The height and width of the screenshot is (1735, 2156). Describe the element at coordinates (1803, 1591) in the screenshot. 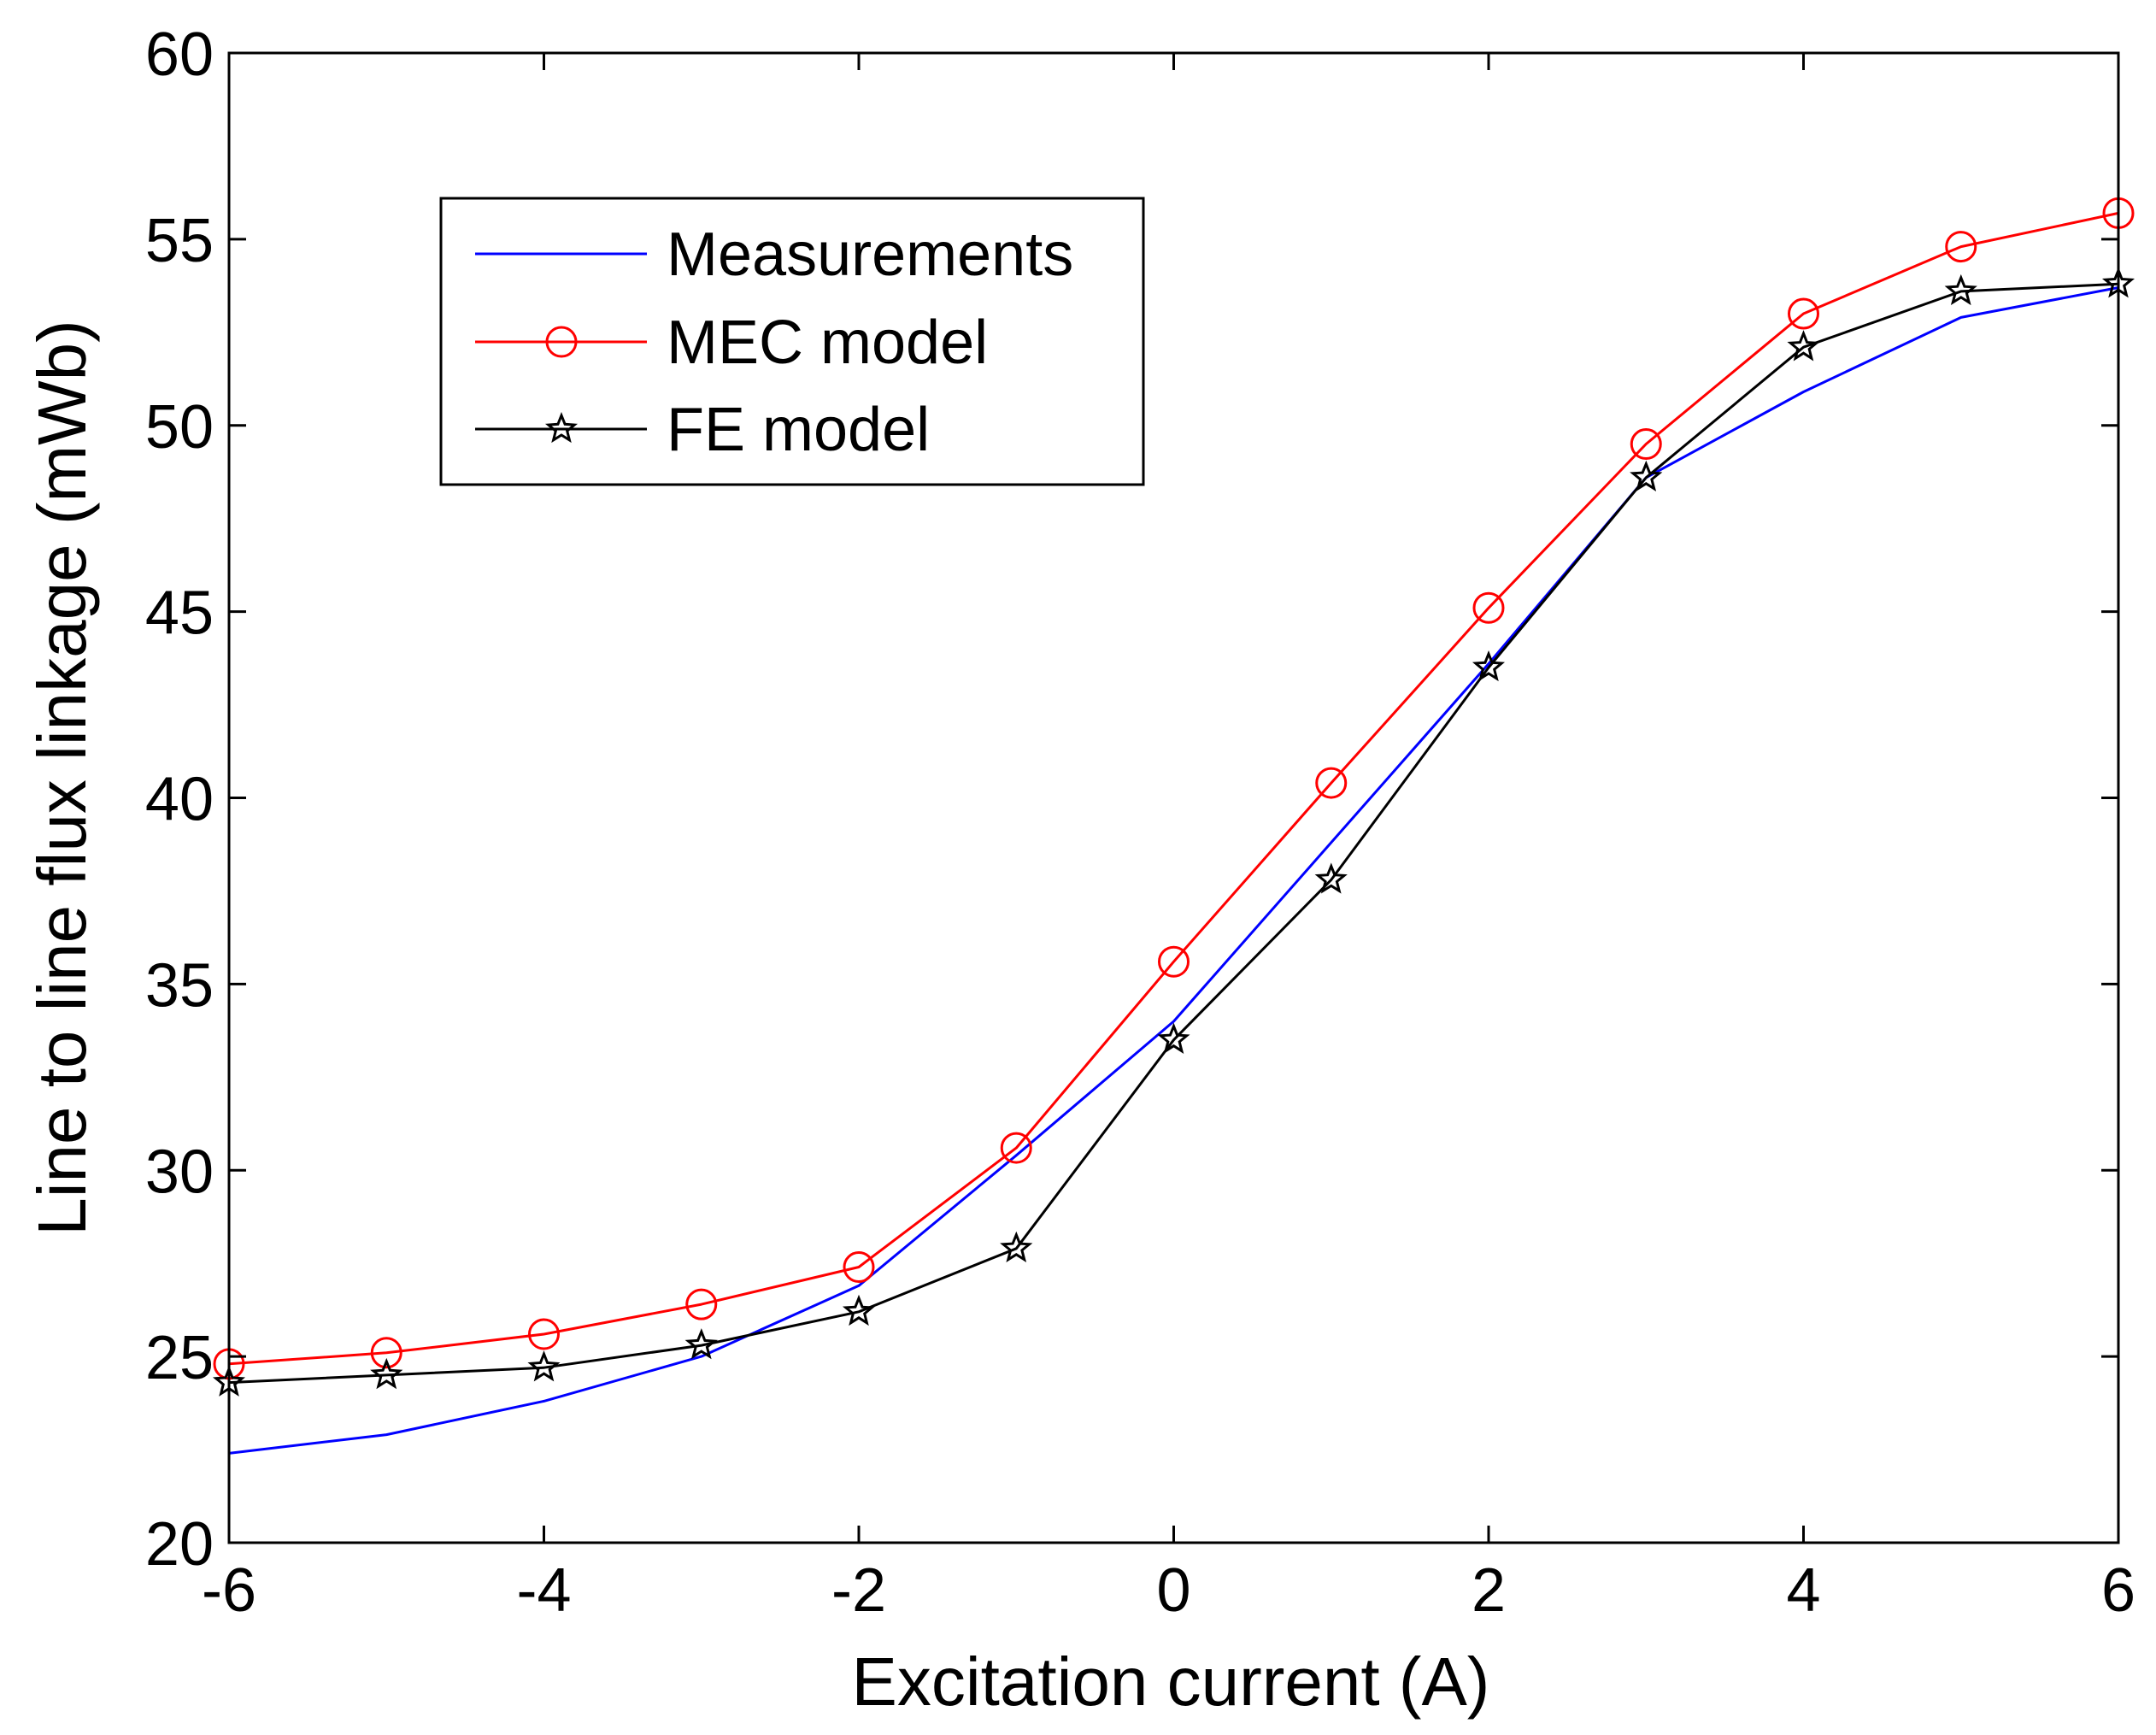

I see `x-tick-label: 4` at that location.